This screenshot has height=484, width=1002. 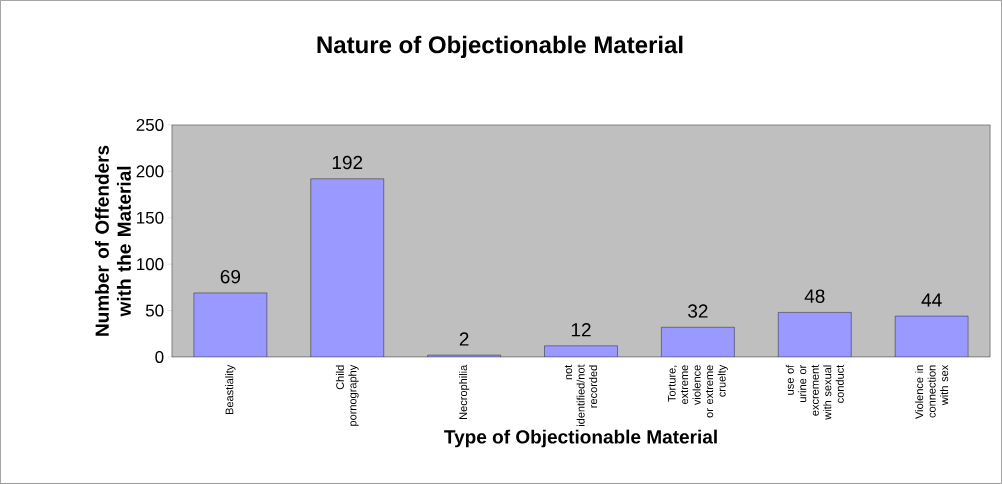 What do you see at coordinates (150, 124) in the screenshot?
I see `y-tick-label: 250` at bounding box center [150, 124].